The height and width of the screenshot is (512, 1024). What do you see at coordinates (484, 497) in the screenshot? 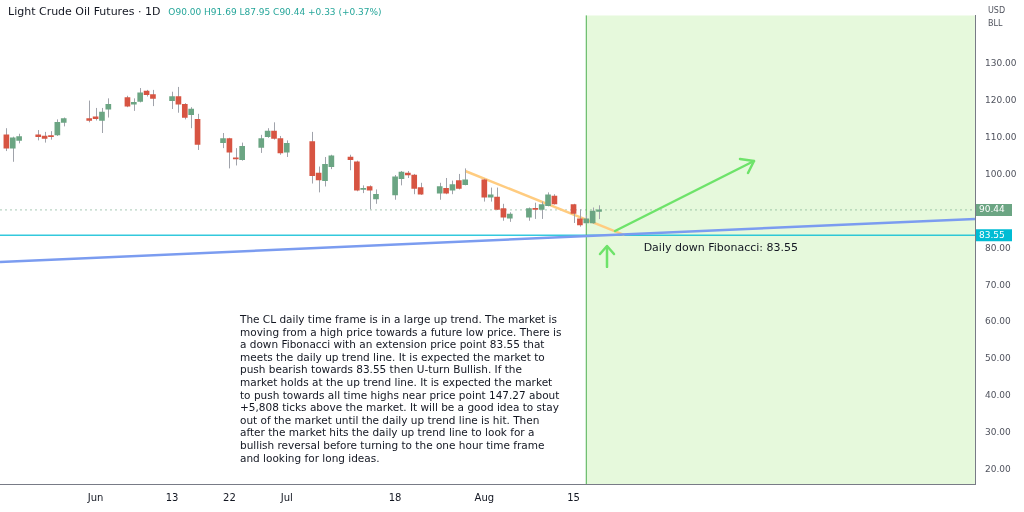
I see `x-tick-label: Aug` at bounding box center [484, 497].